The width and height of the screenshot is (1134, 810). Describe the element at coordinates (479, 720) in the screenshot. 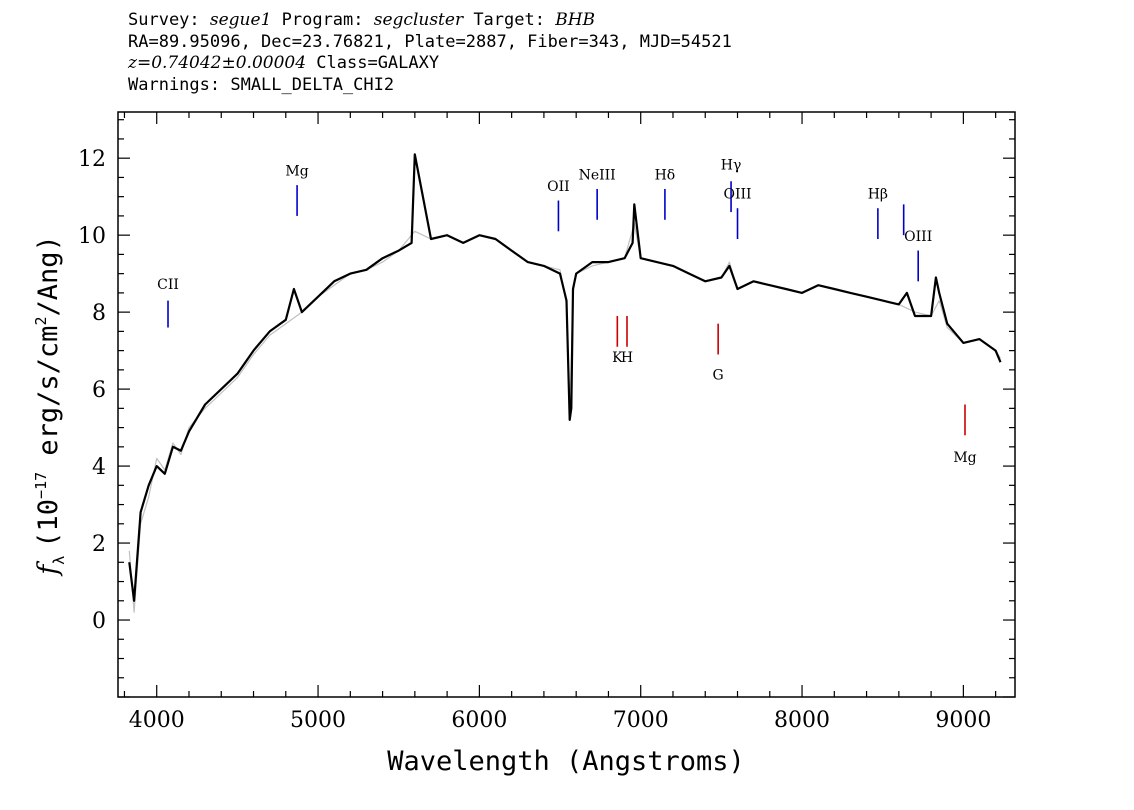

I see `x-tick-label: 6000` at that location.